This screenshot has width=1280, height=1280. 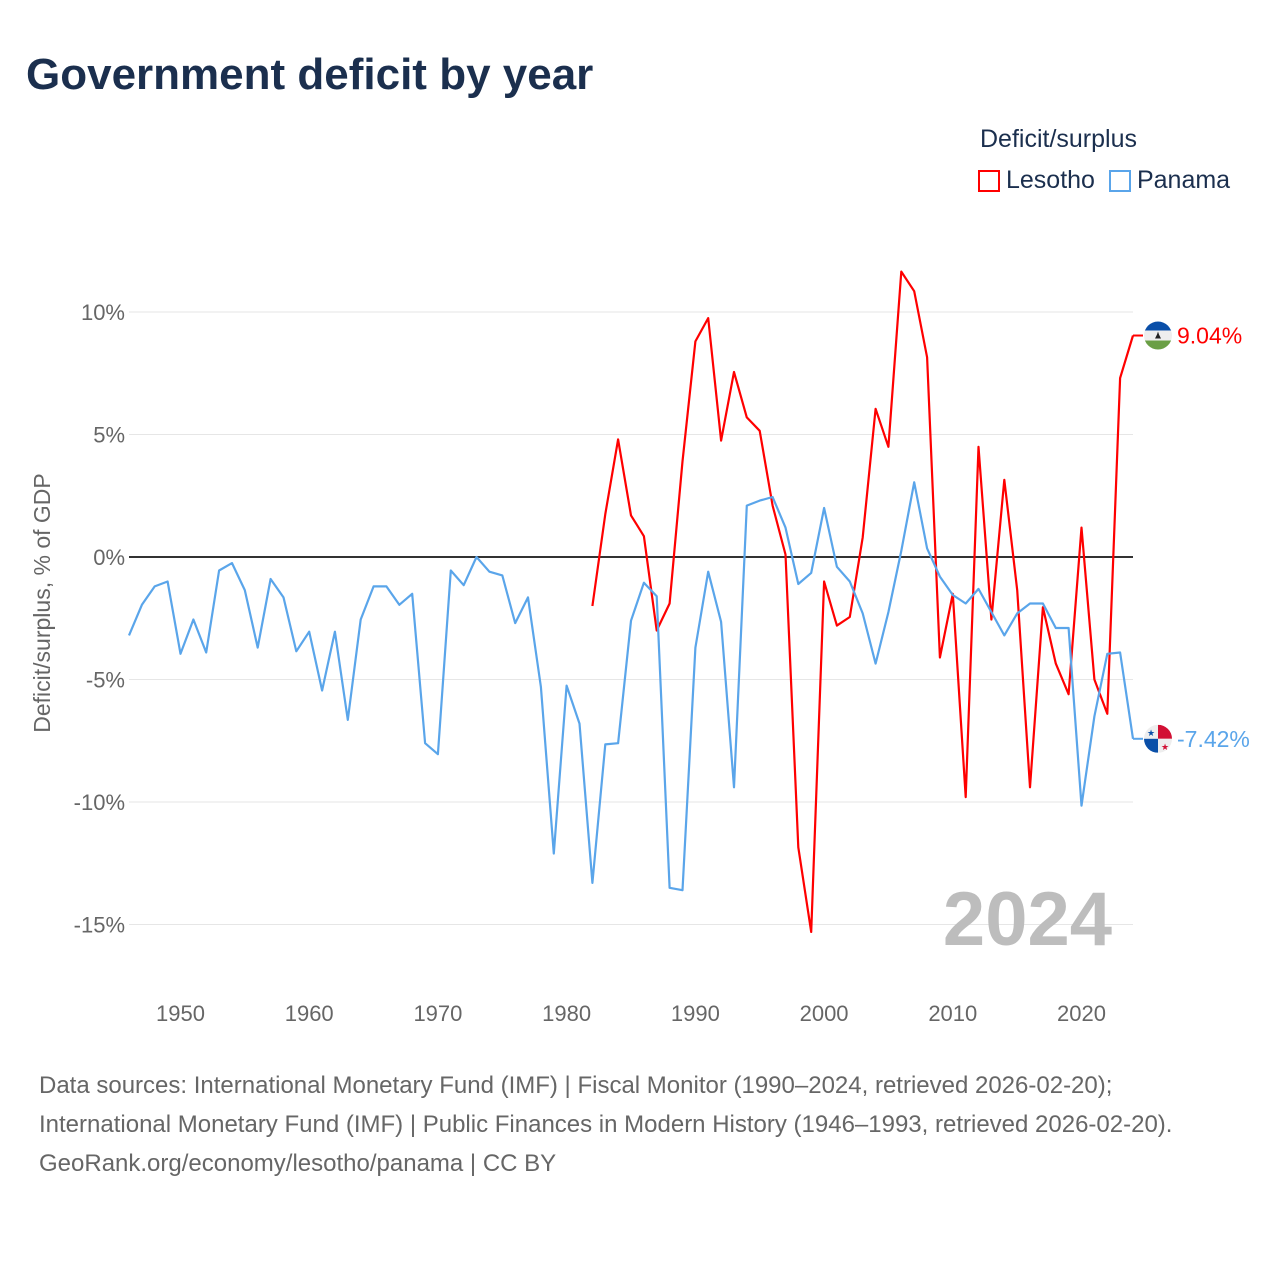 I want to click on y-tick-label: 5%, so click(x=109, y=435).